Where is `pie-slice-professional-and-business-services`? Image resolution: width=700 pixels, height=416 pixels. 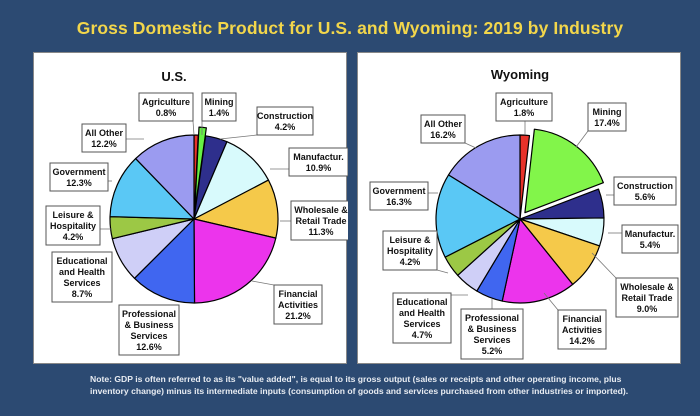 pie-slice-professional-and-business-services is located at coordinates (164, 261).